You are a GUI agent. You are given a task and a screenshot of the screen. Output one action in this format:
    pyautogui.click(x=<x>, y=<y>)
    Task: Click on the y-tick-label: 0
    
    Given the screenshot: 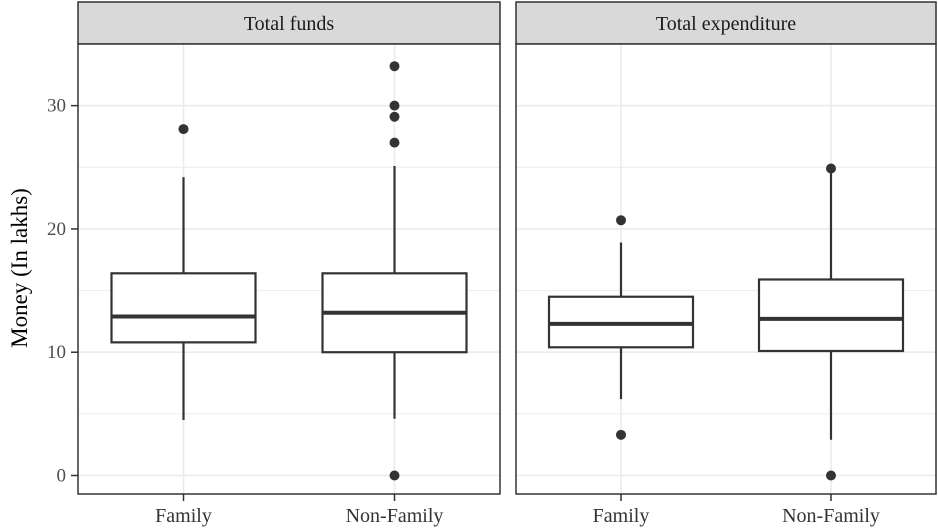 What is the action you would take?
    pyautogui.click(x=62, y=476)
    